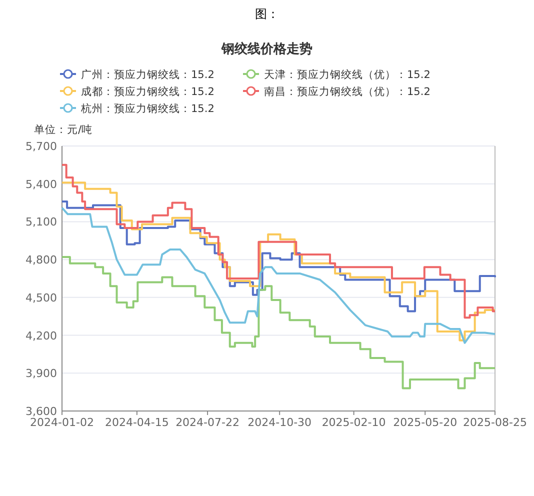 Image resolution: width=534 pixels, height=496 pixels. What do you see at coordinates (41, 146) in the screenshot?
I see `y-tick-label: 5,700` at bounding box center [41, 146].